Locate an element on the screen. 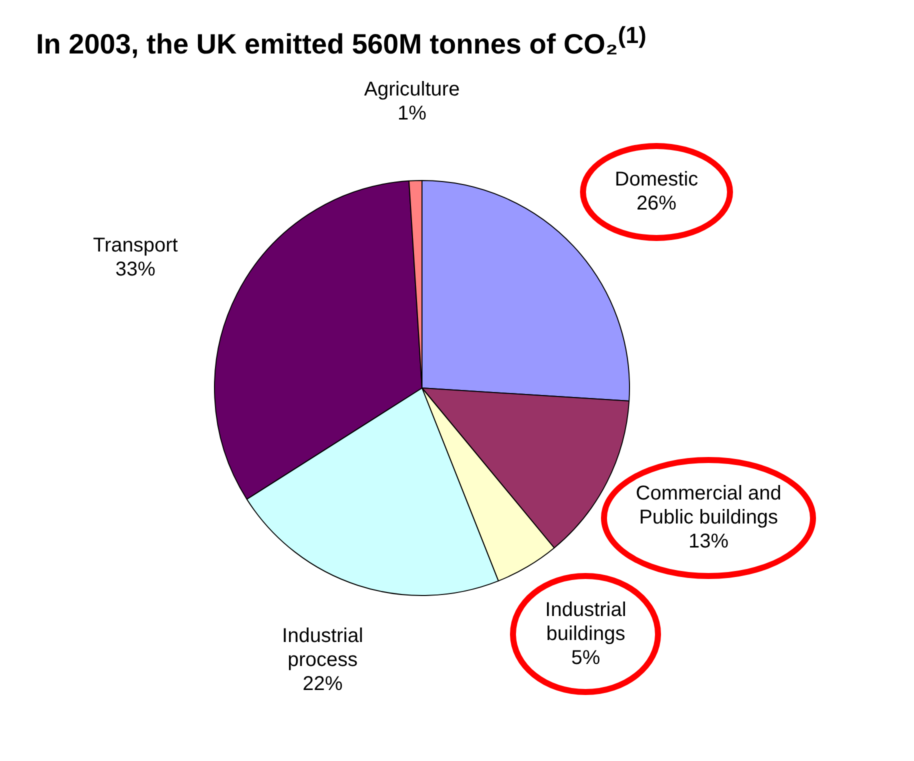 This screenshot has height=761, width=914. data-label: 13% is located at coordinates (708, 541).